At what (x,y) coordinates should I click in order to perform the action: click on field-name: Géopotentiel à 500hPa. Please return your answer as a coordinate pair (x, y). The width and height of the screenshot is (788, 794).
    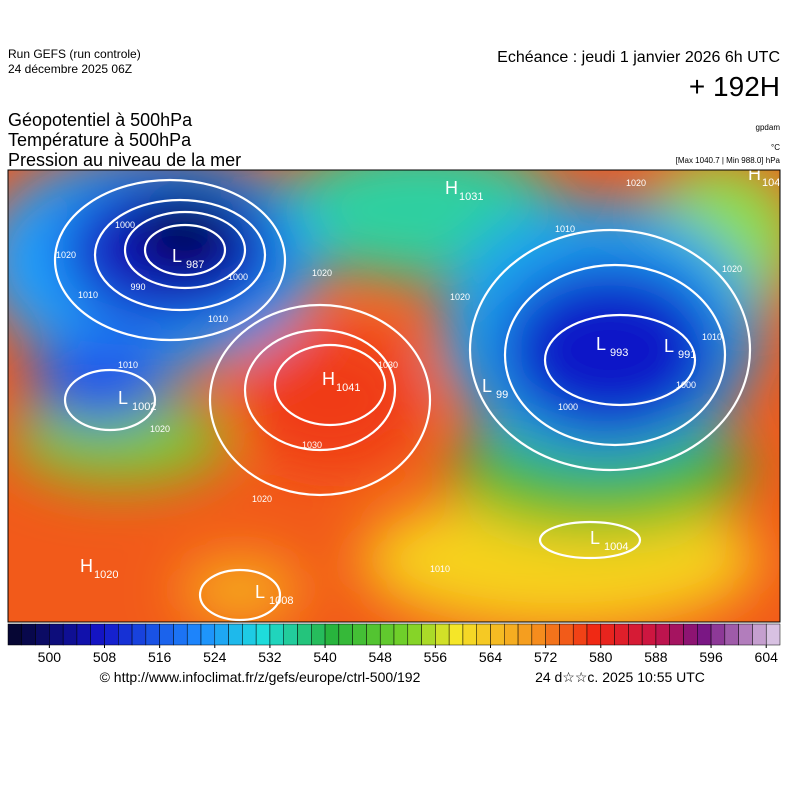
    Looking at the image, I should click on (100, 120).